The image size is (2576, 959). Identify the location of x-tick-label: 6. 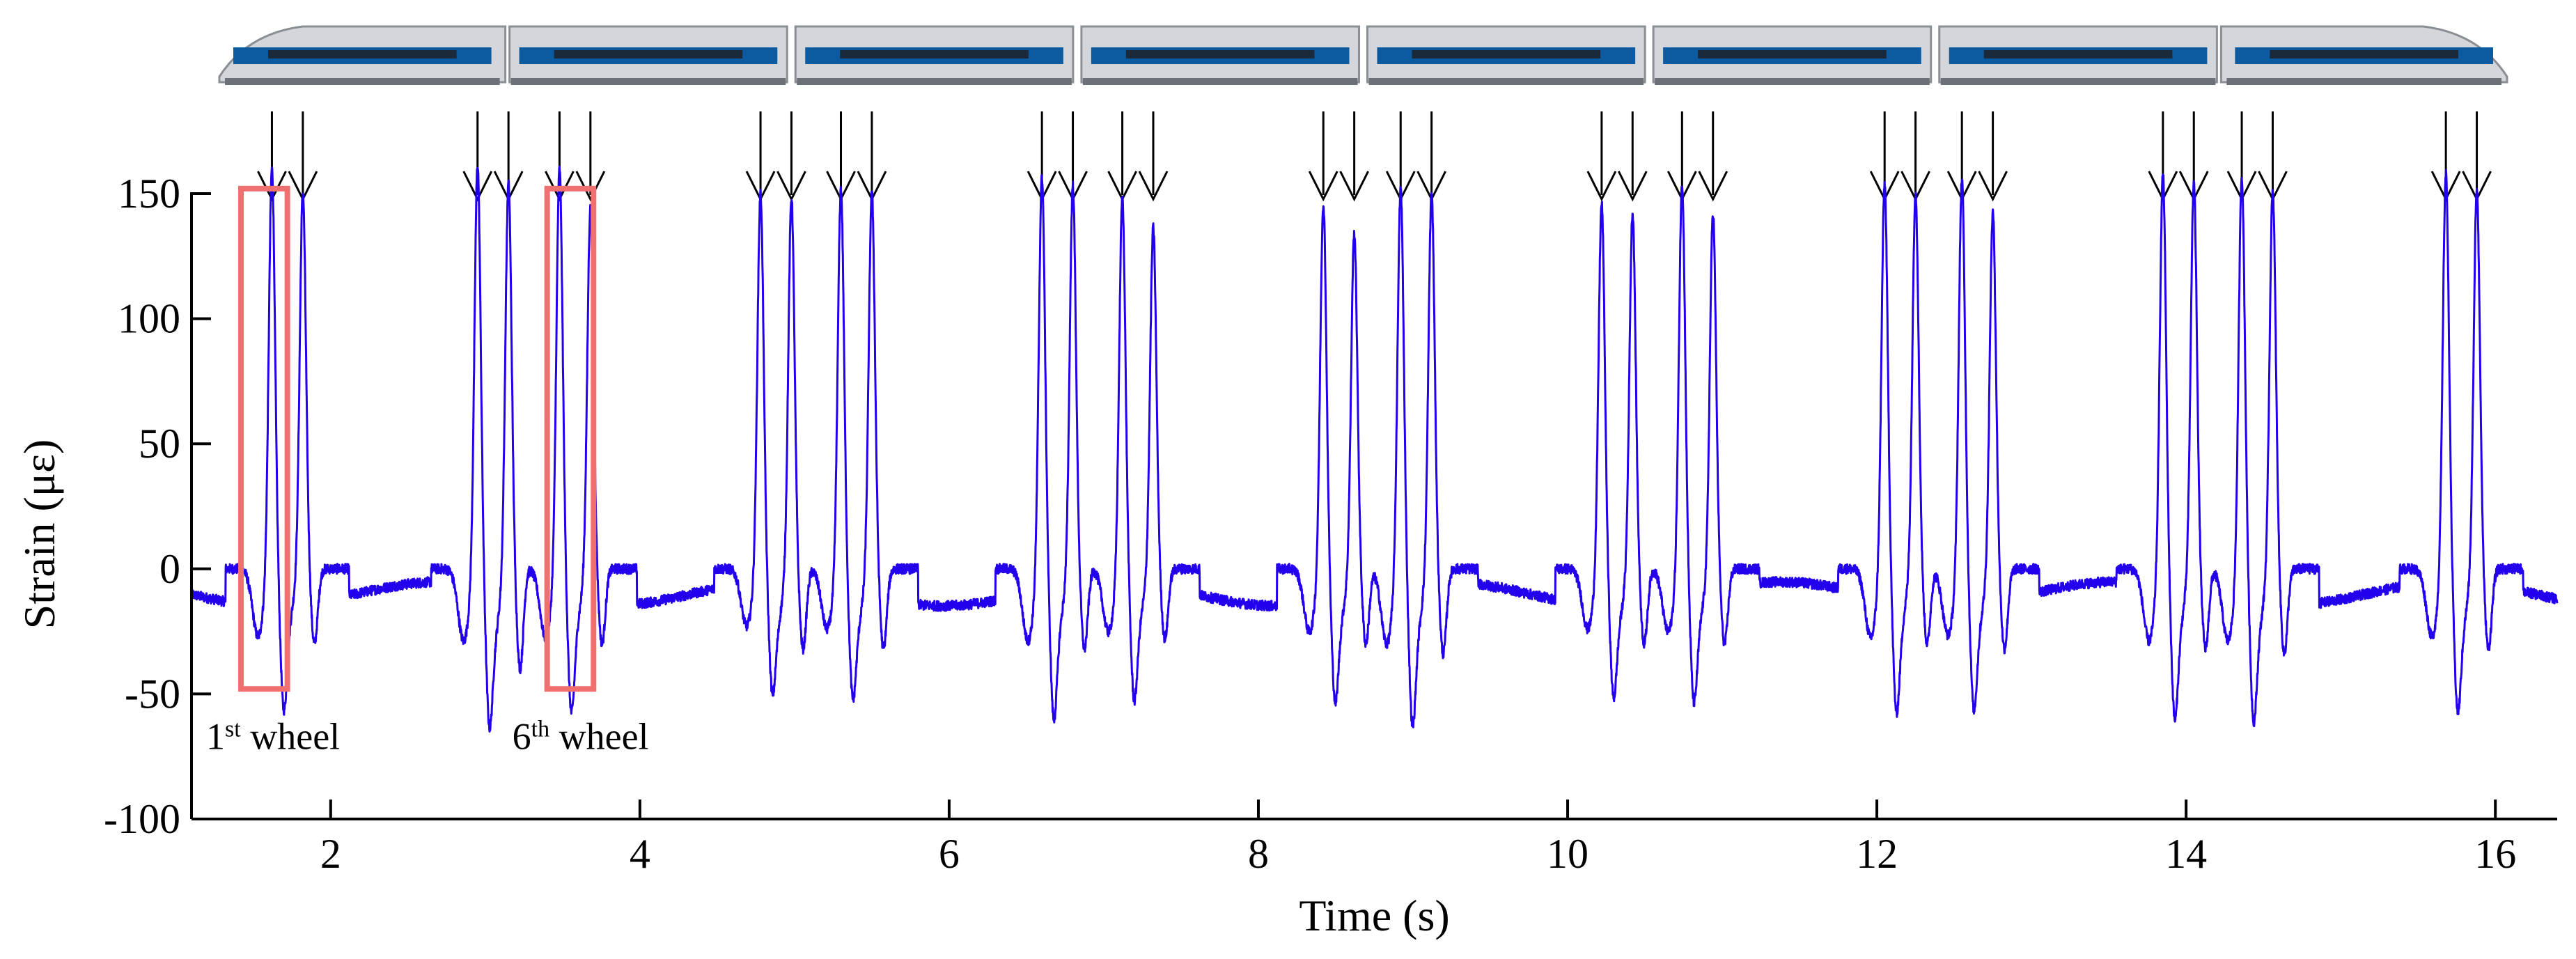
(949, 854).